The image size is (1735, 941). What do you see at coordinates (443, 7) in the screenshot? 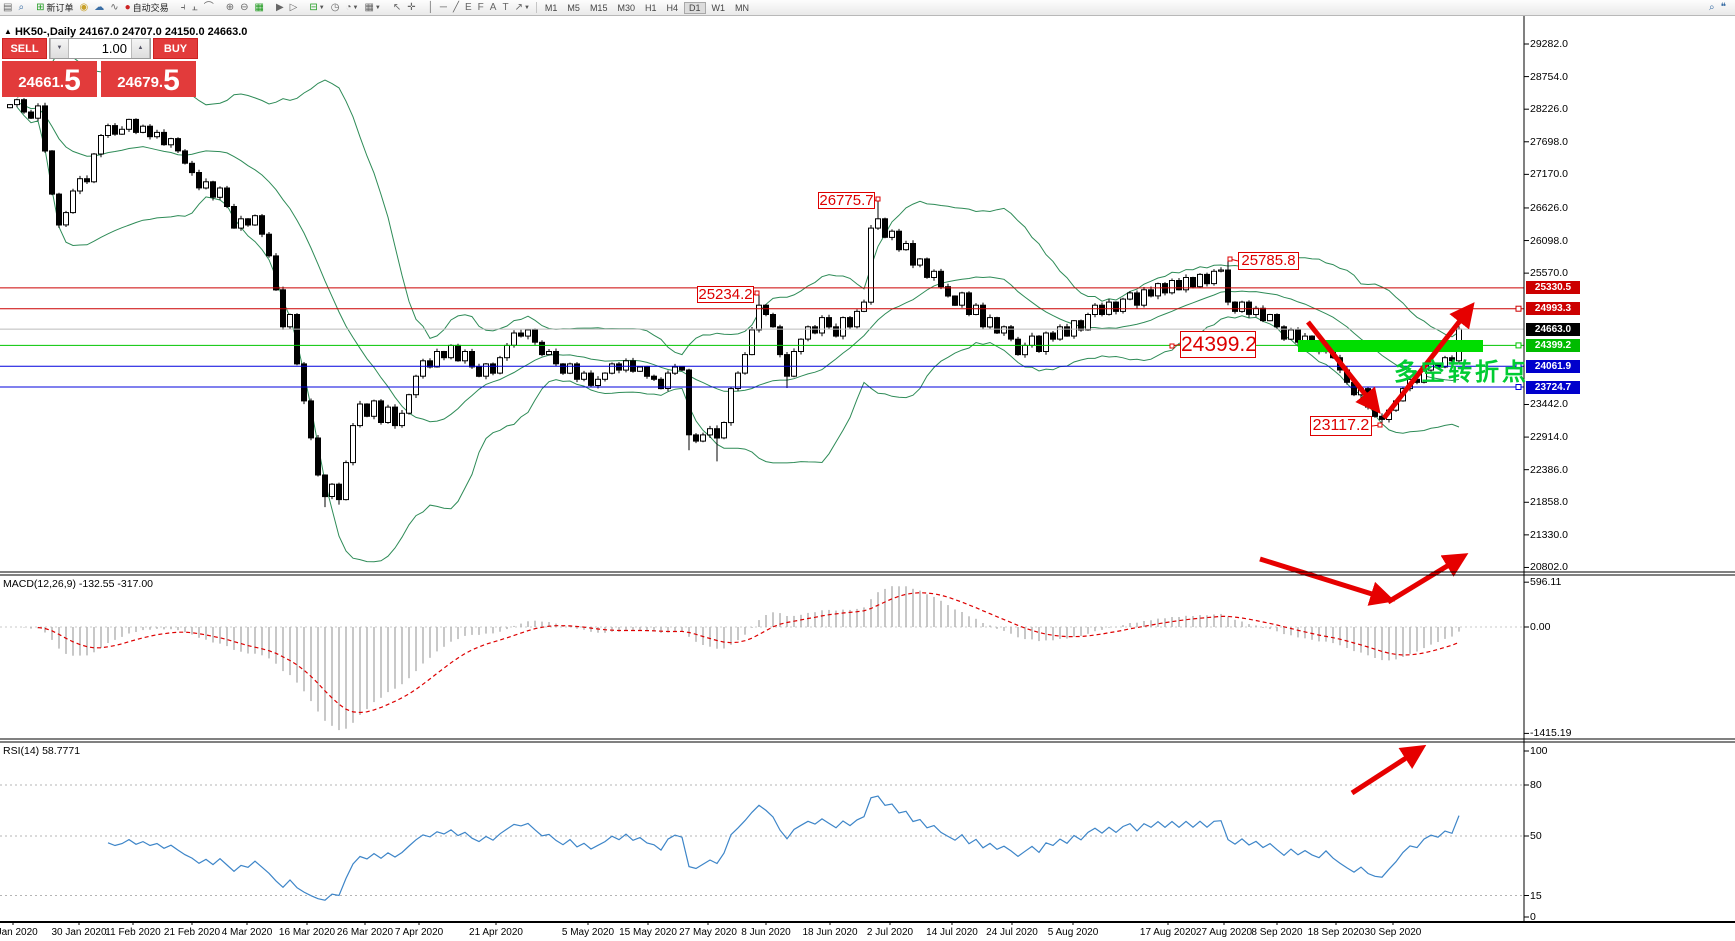
I see `hline-tool: ─` at bounding box center [443, 7].